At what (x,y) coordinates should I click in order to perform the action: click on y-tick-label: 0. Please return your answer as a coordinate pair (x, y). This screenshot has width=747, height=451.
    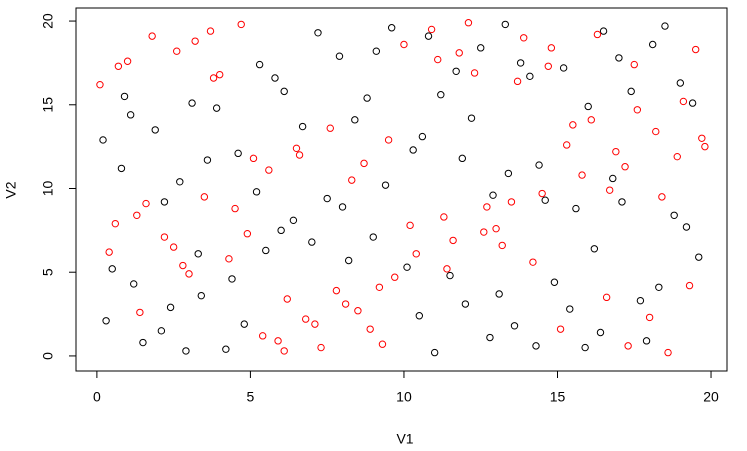
    Looking at the image, I should click on (48, 356).